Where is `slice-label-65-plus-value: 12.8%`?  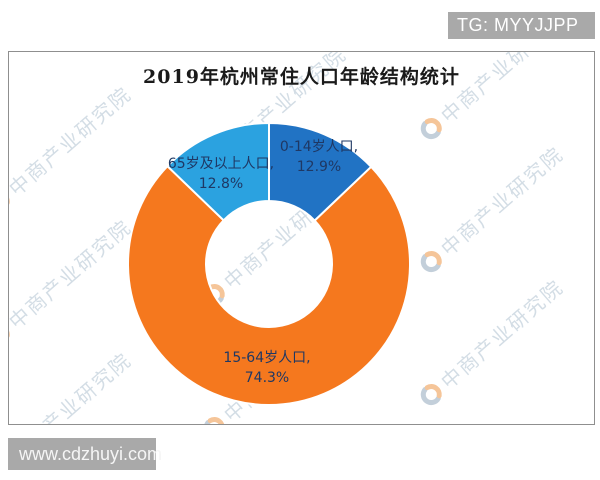
slice-label-65-plus-value: 12.8% is located at coordinates (221, 184).